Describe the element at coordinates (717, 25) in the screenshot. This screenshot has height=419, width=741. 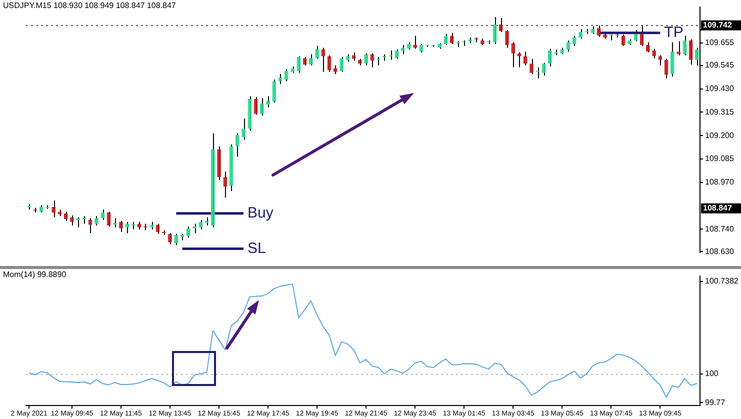
I see `ref-line-label: 109.742` at that location.